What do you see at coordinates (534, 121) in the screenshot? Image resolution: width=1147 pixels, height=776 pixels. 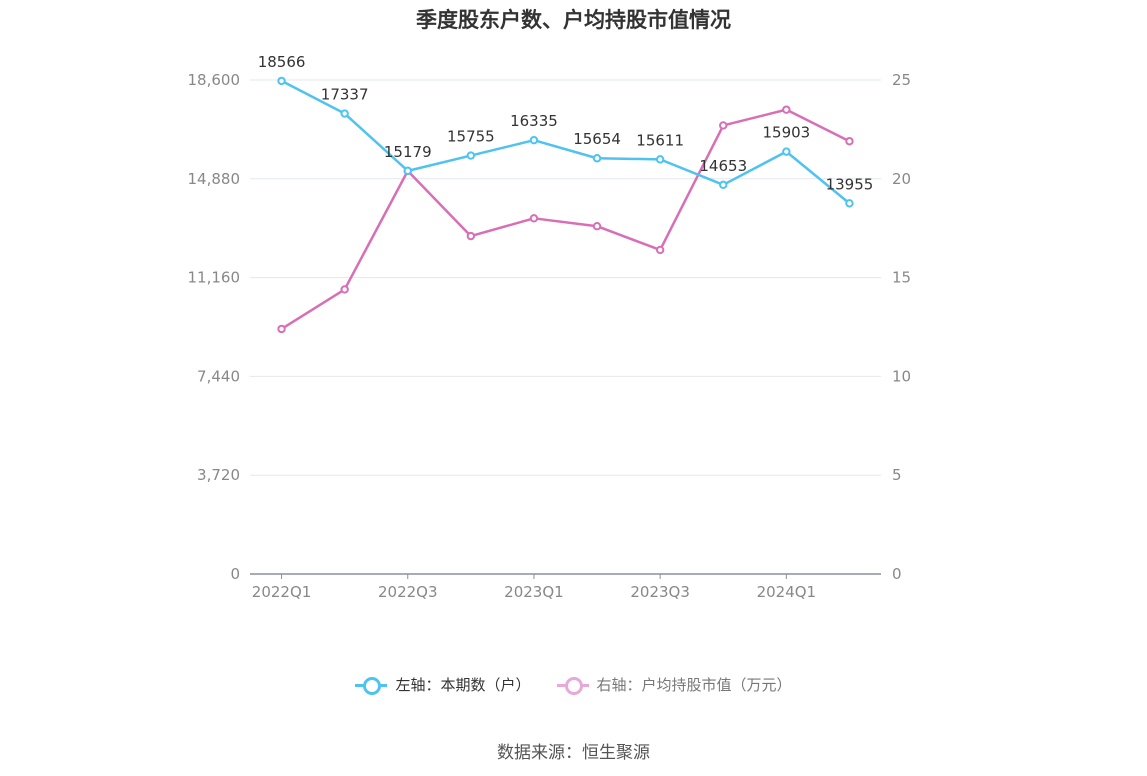 I see `left-data-label: 16335` at bounding box center [534, 121].